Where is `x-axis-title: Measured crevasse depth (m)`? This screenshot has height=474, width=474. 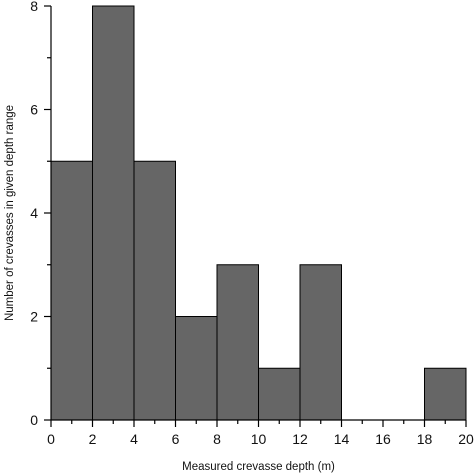
x-axis-title: Measured crevasse depth (m) is located at coordinates (258, 467).